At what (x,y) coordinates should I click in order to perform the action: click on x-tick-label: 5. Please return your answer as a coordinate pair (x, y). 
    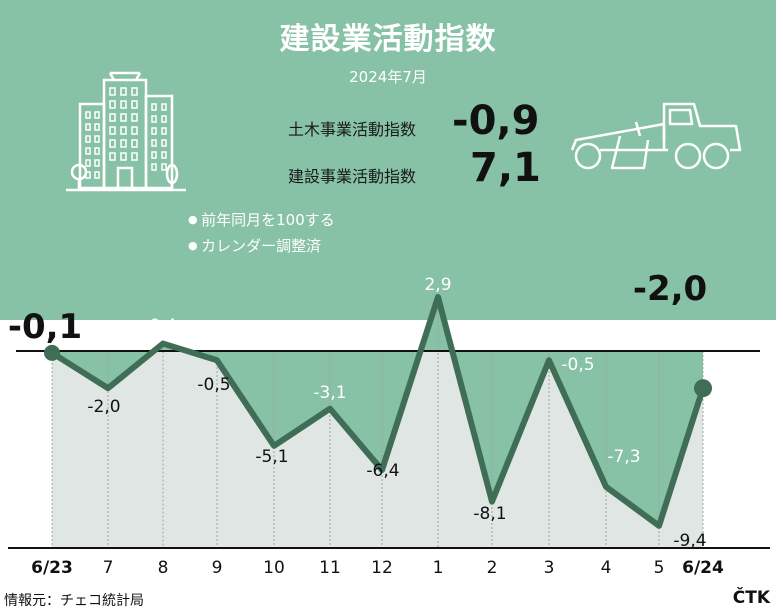
    Looking at the image, I should click on (659, 568).